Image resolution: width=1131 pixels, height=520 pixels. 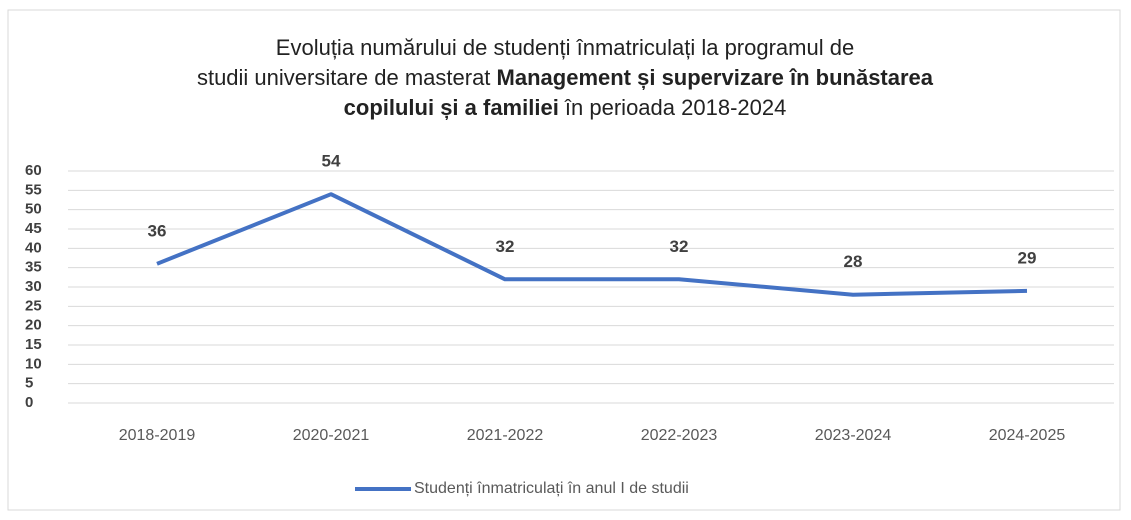 What do you see at coordinates (853, 261) in the screenshot?
I see `data-label: 28` at bounding box center [853, 261].